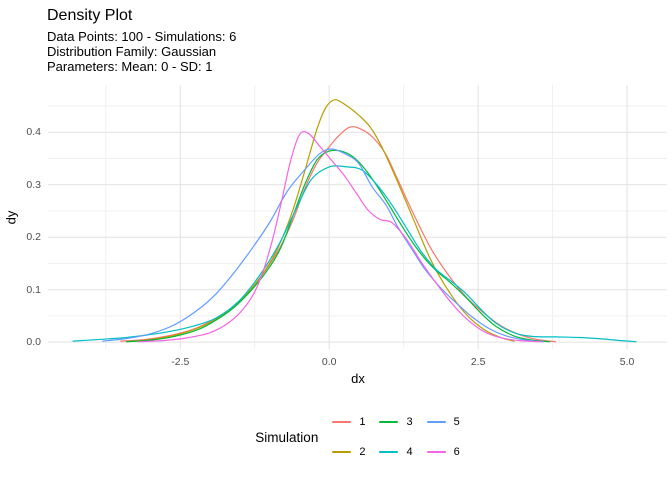 The width and height of the screenshot is (672, 480). I want to click on y-tick-label: 0.0, so click(33, 342).